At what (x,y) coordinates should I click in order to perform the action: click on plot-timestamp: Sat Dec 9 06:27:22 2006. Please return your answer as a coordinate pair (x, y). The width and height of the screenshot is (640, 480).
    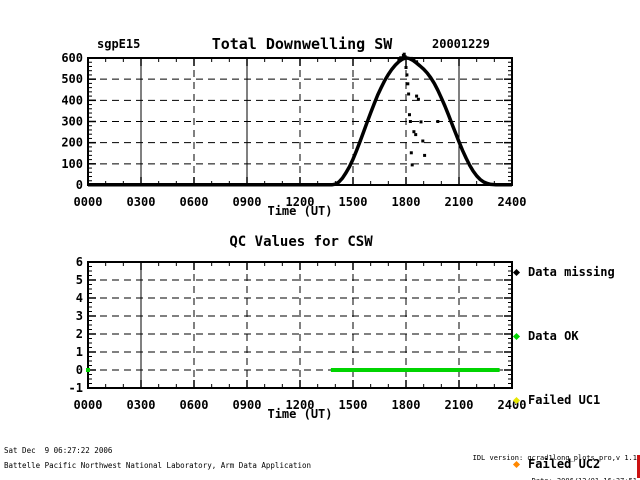
    Looking at the image, I should click on (58, 450).